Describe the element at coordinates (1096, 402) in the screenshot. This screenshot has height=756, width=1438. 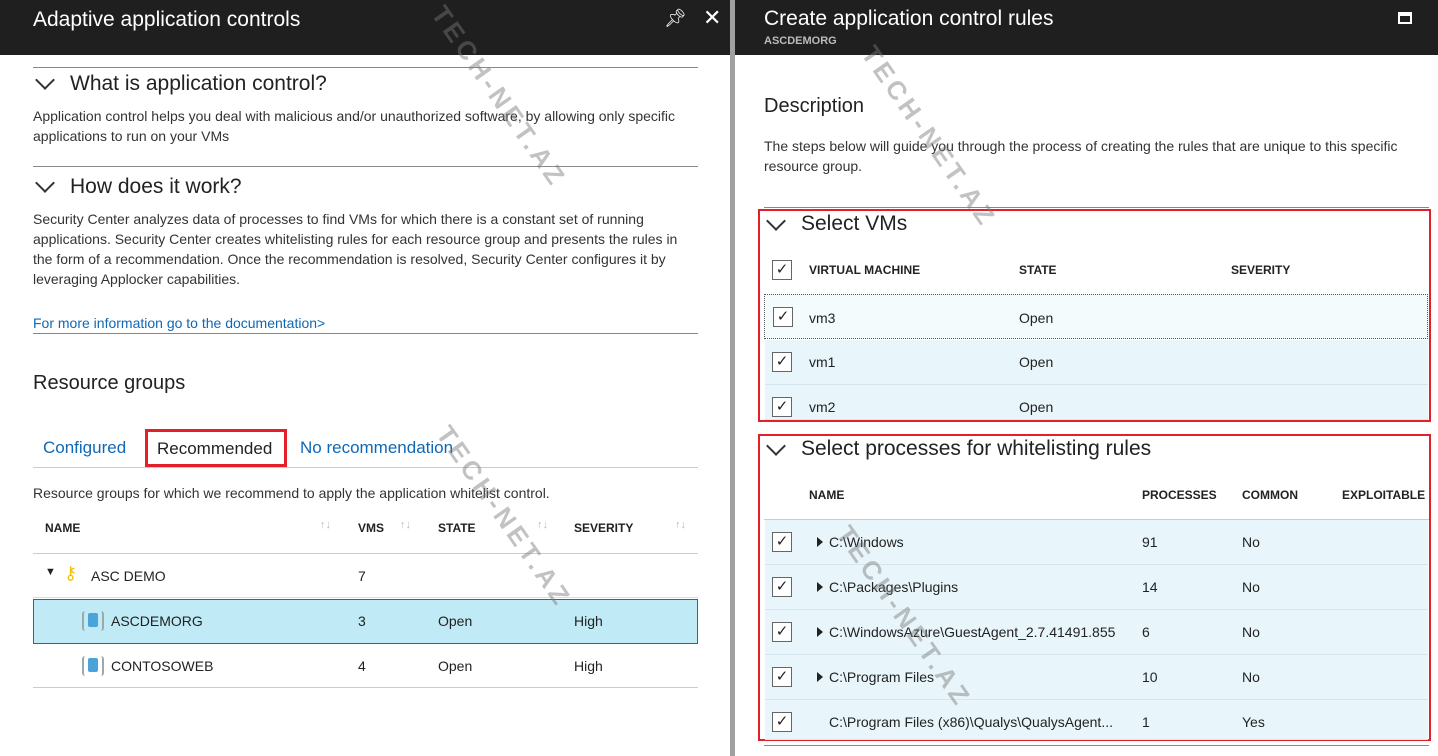
I see `vm-row: ✓ vm2 Open` at that location.